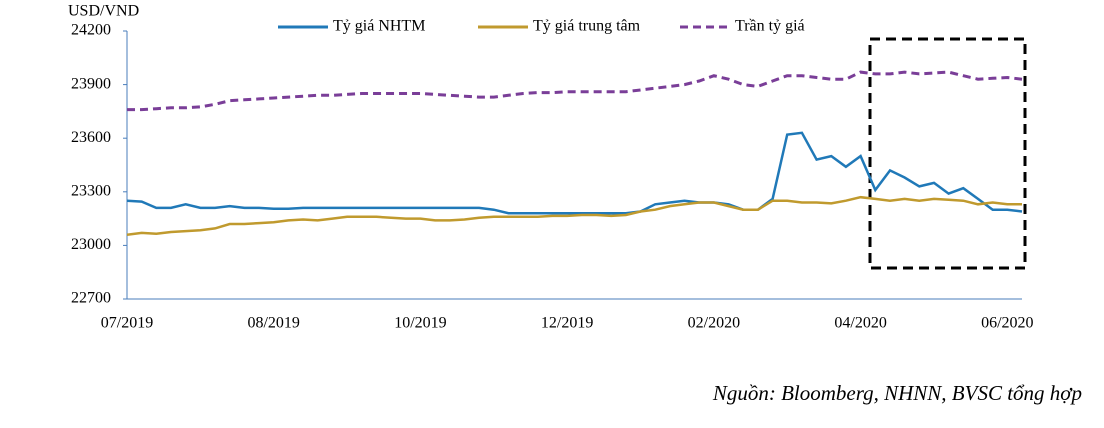  Describe the element at coordinates (567, 323) in the screenshot. I see `x-tick-label: 12/2019` at that location.